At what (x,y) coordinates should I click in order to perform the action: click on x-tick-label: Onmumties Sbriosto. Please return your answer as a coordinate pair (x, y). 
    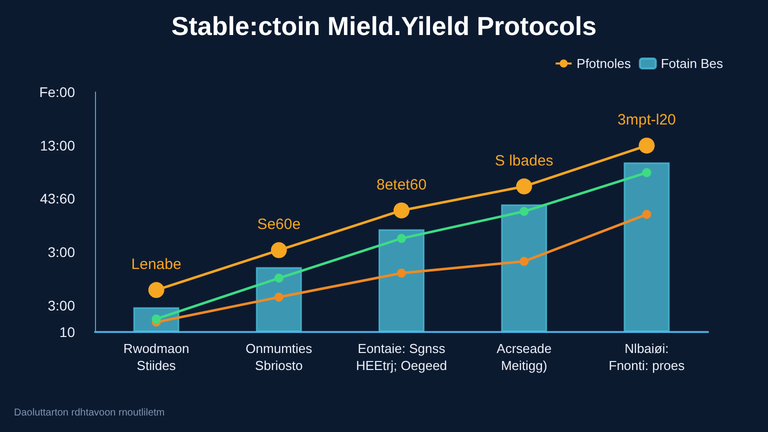
    Looking at the image, I should click on (279, 357).